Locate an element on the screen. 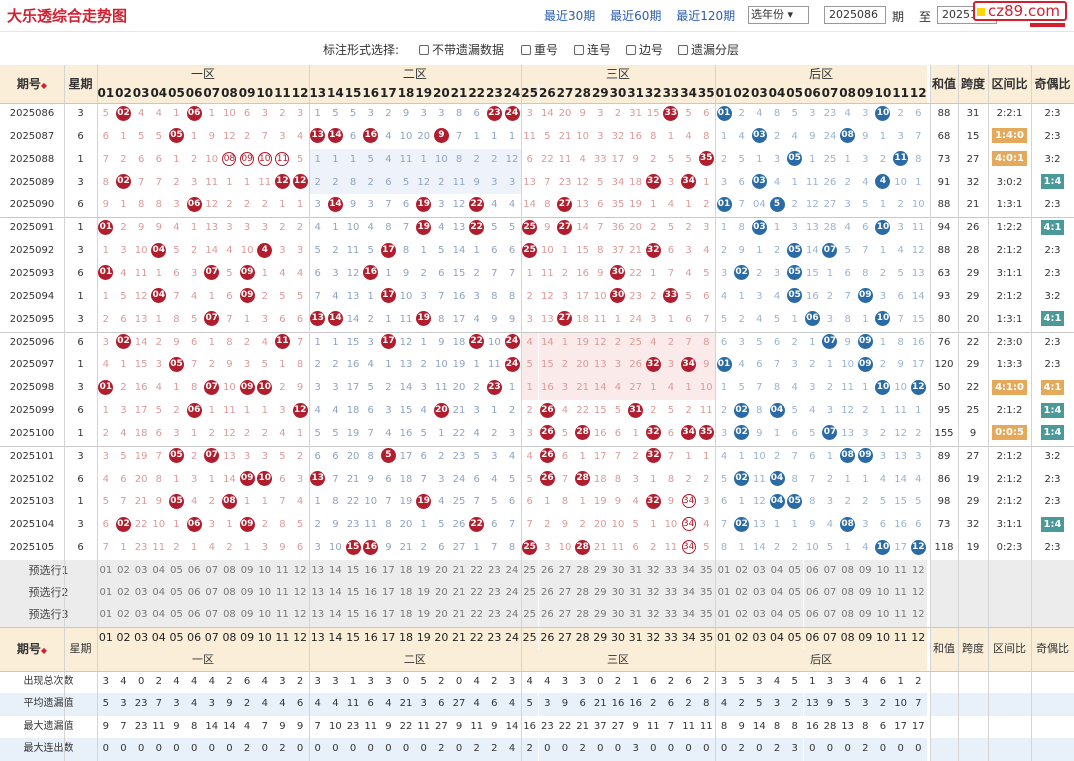 The width and height of the screenshot is (1074, 761). option-no-omission: 不带遗漏数据 is located at coordinates (461, 49).